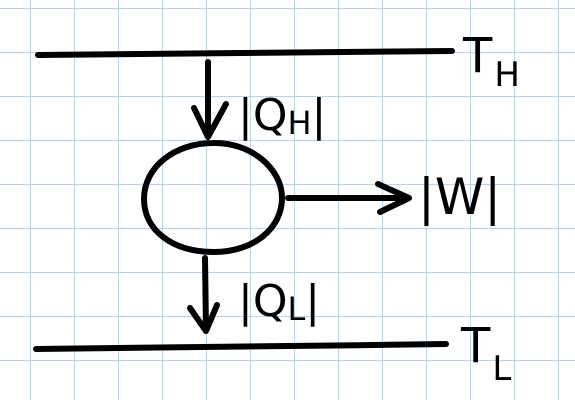 The width and height of the screenshot is (575, 400). What do you see at coordinates (485, 353) in the screenshot?
I see `cold-reservoir-label: TL` at bounding box center [485, 353].